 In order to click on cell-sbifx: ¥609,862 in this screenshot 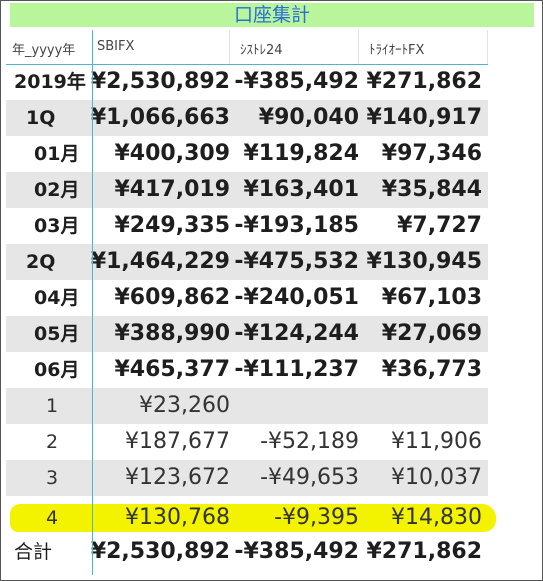, I will do `click(172, 297)`.